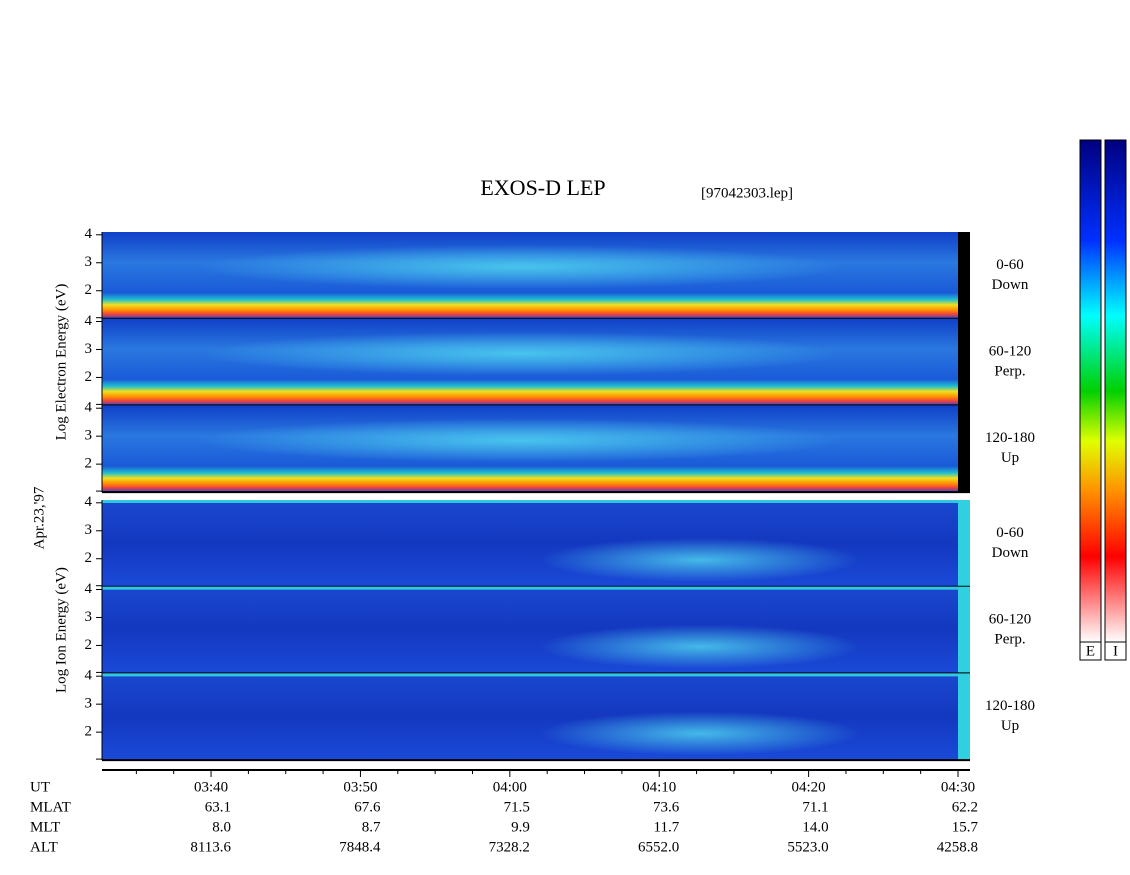 The height and width of the screenshot is (875, 1130). I want to click on row-value: 67.6, so click(367, 807).